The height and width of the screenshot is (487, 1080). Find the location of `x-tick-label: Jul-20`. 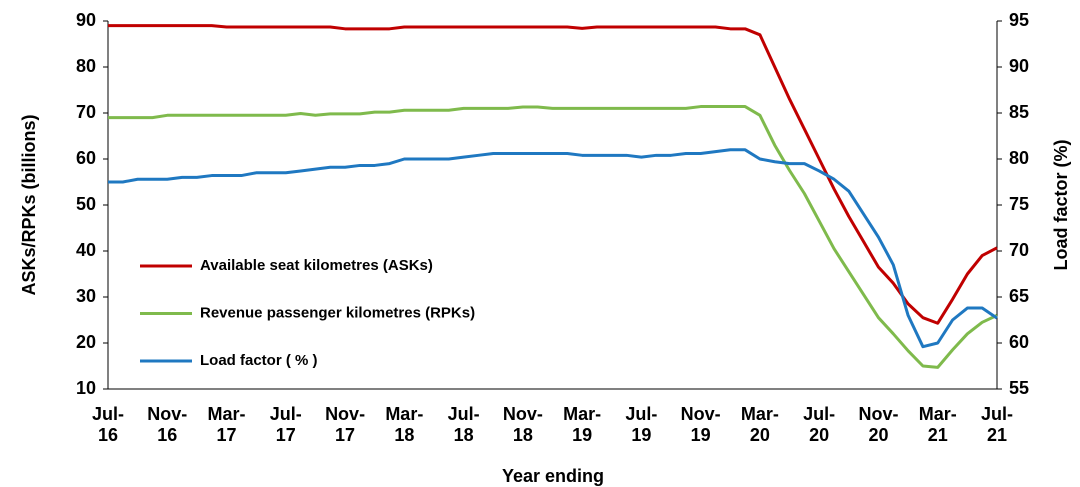

x-tick-label: Jul-20 is located at coordinates (819, 424).